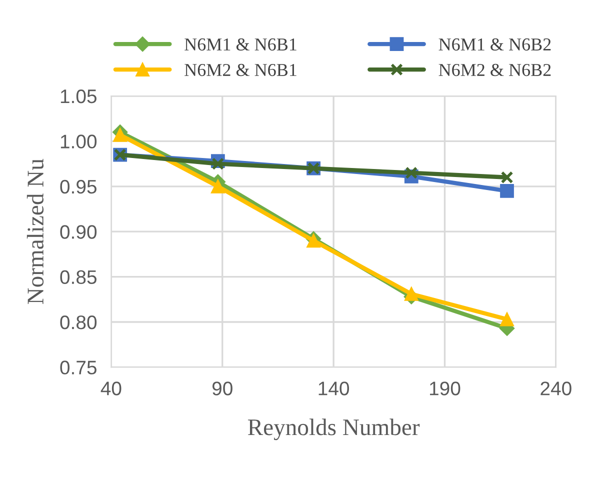 The height and width of the screenshot is (480, 601). What do you see at coordinates (111, 389) in the screenshot?
I see `x-tick-label: 40` at bounding box center [111, 389].